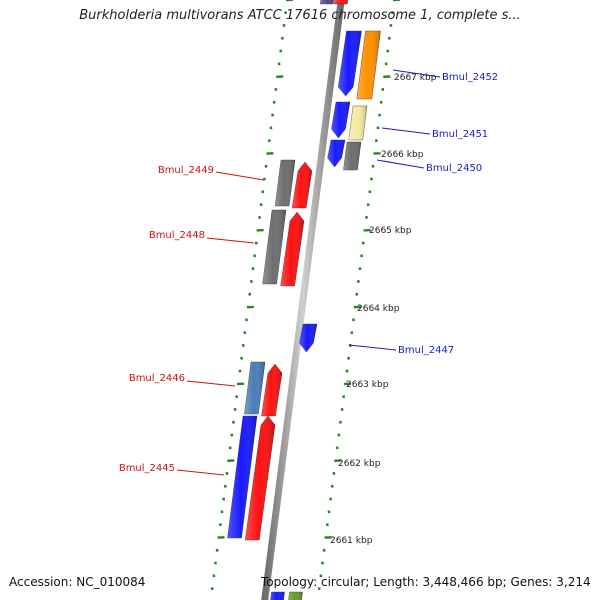  What do you see at coordinates (351, 541) in the screenshot?
I see `scale-label: 2661 kbp` at bounding box center [351, 541].